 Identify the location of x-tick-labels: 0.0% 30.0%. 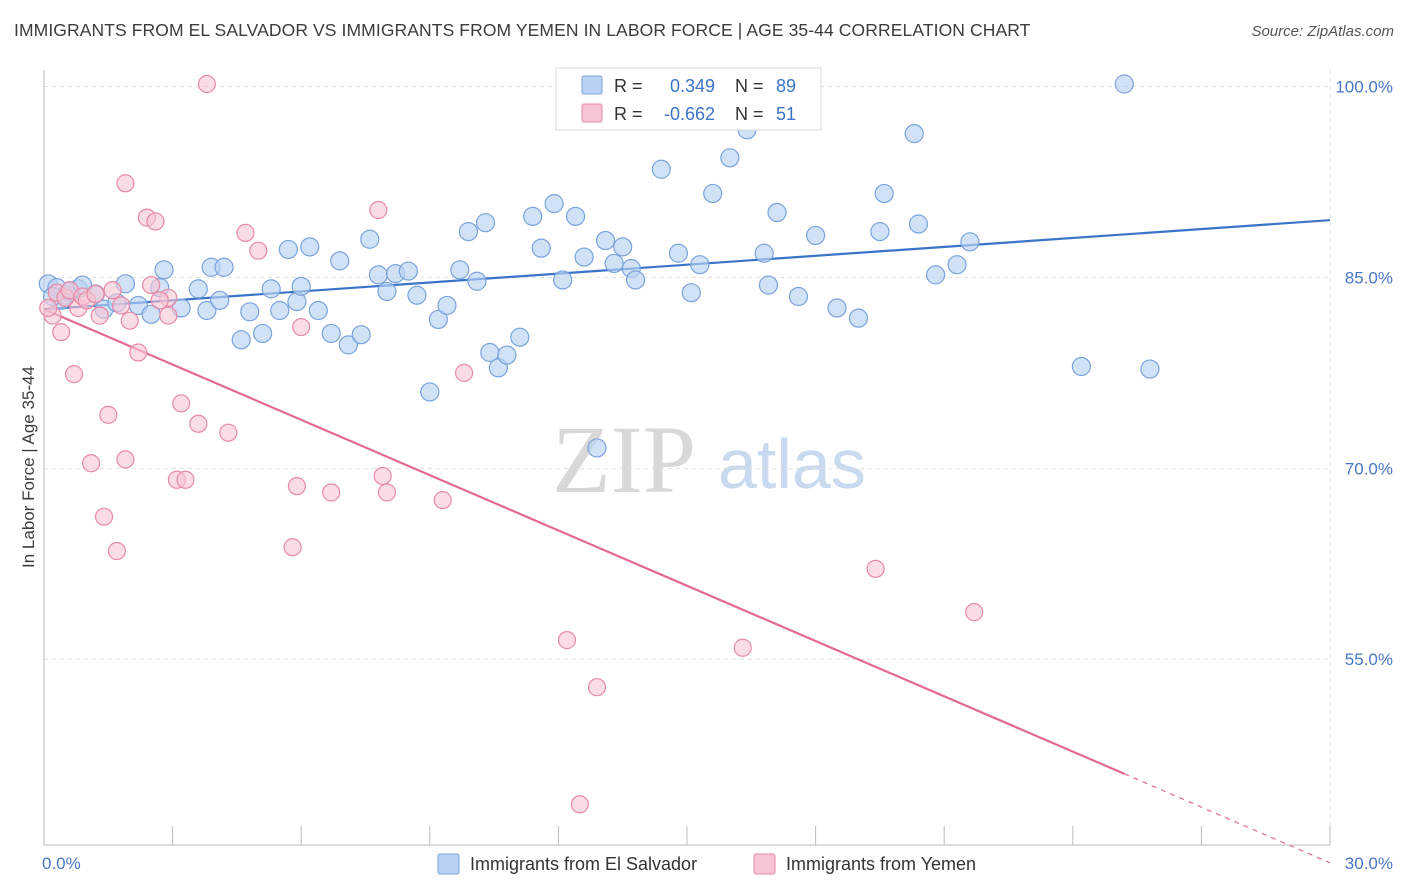
(717, 863).